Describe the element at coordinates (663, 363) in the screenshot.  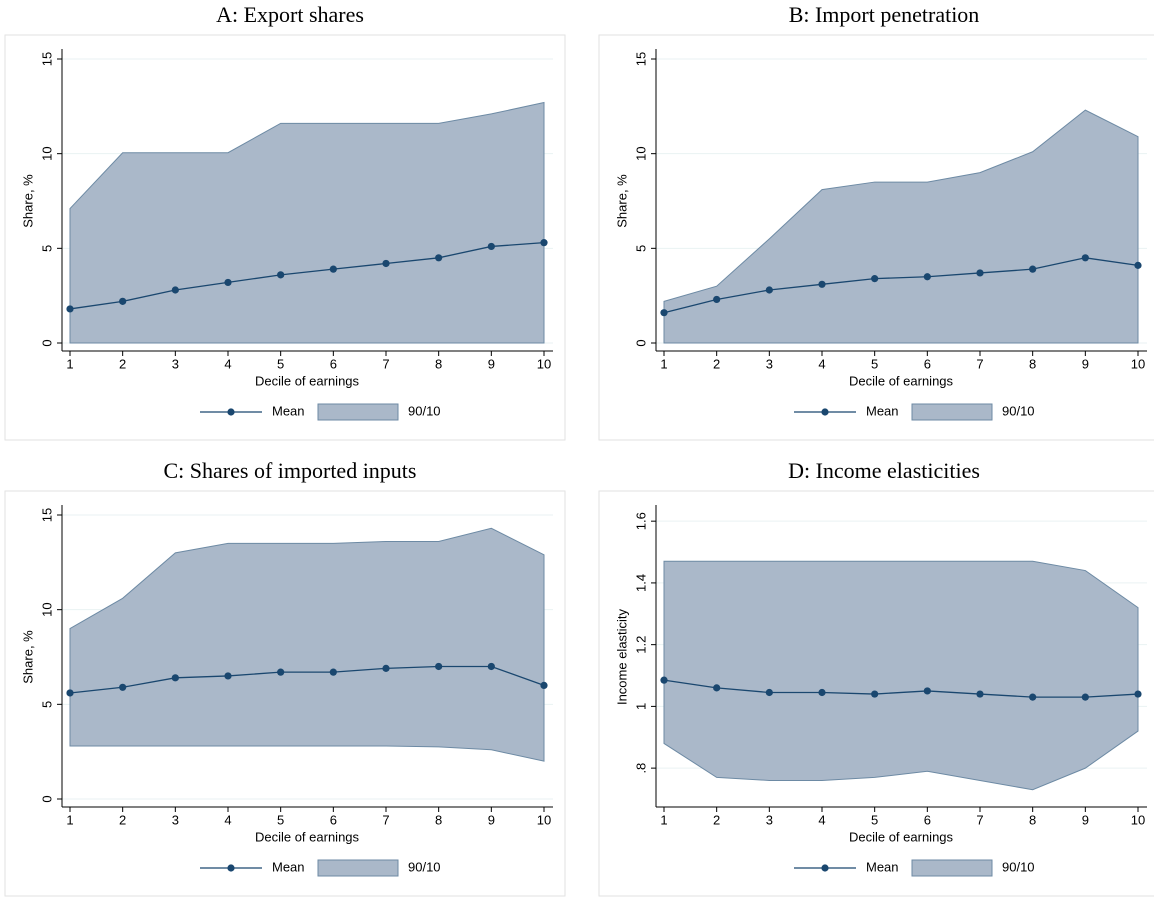
I see `x-tick-label: 1` at that location.